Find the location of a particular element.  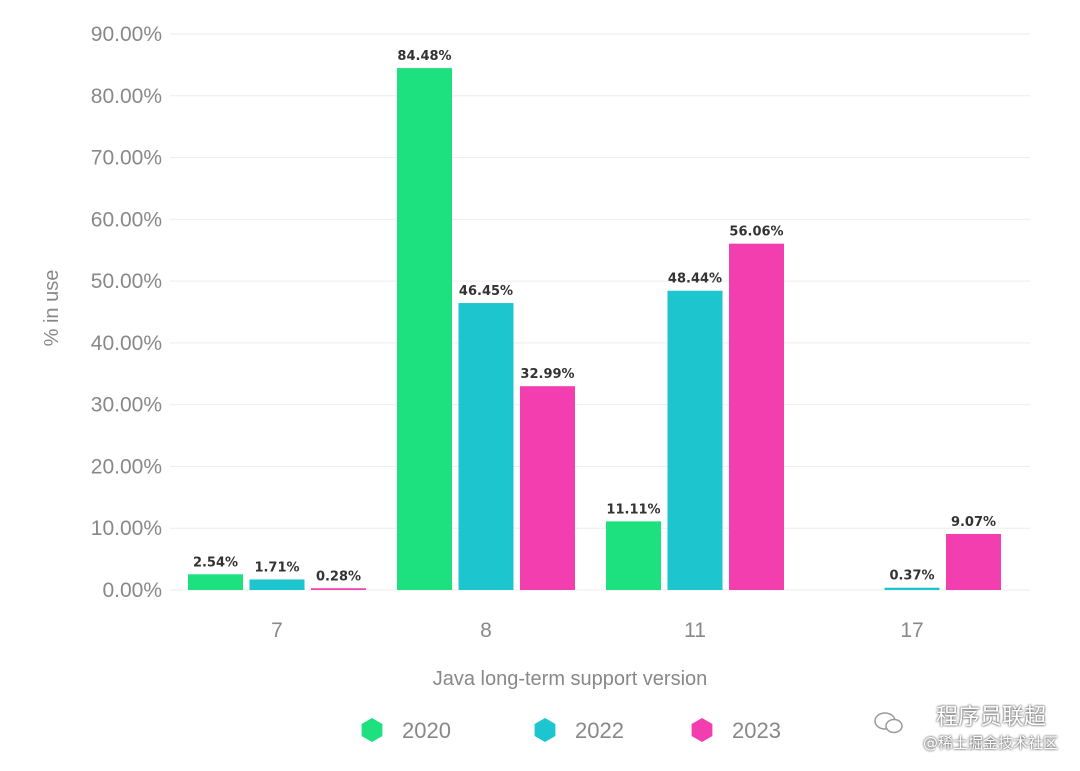

data-label: 9.07% is located at coordinates (973, 522).